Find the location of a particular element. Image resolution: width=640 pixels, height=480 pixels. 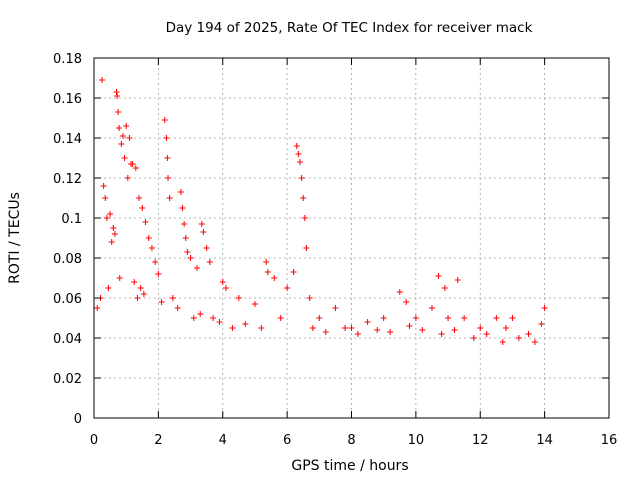

y-tick-label: 0.04 is located at coordinates (67, 339).